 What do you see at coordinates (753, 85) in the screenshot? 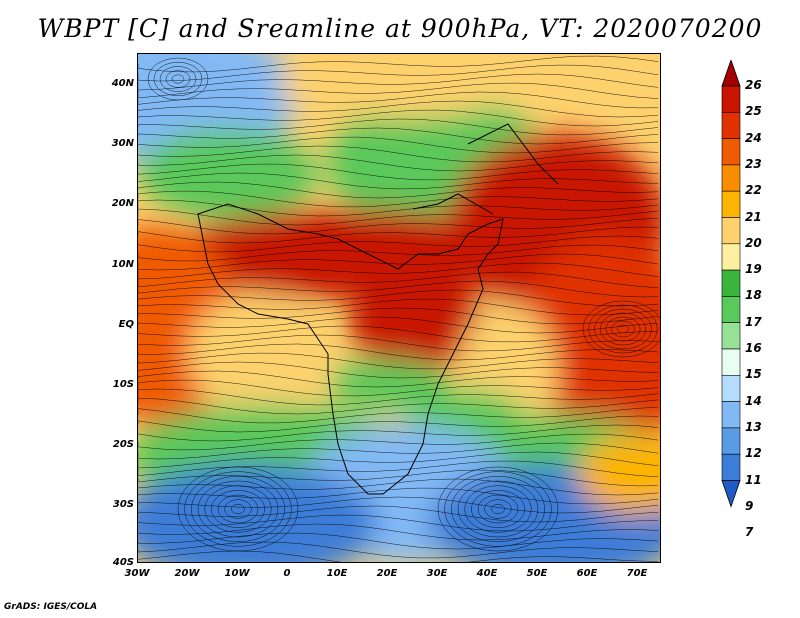
I see `colorbar-label: 26` at bounding box center [753, 85].